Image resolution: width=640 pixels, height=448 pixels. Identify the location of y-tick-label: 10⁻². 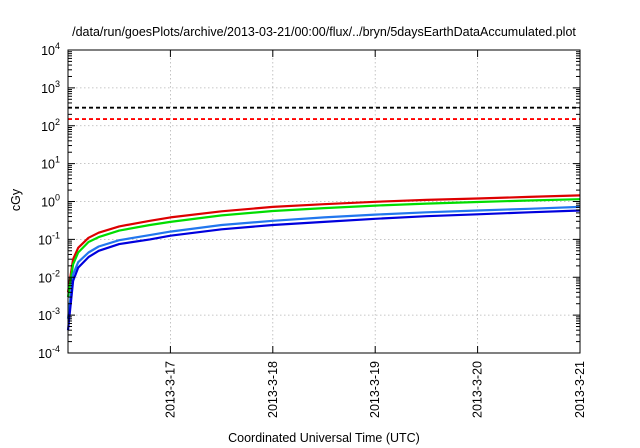
(49, 276).